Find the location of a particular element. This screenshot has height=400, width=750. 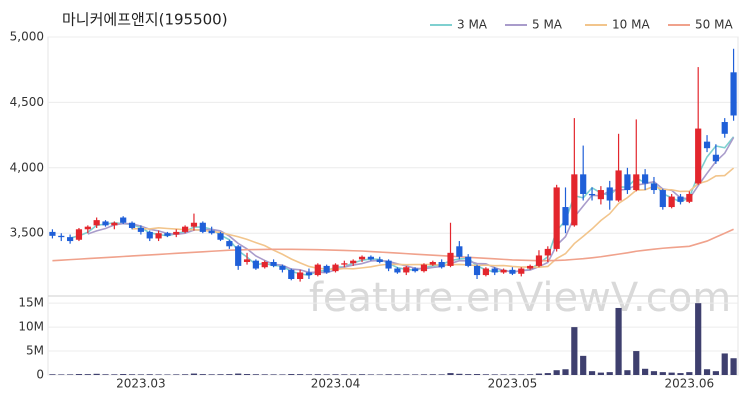

y-tick-label: 4,500 is located at coordinates (27, 102).